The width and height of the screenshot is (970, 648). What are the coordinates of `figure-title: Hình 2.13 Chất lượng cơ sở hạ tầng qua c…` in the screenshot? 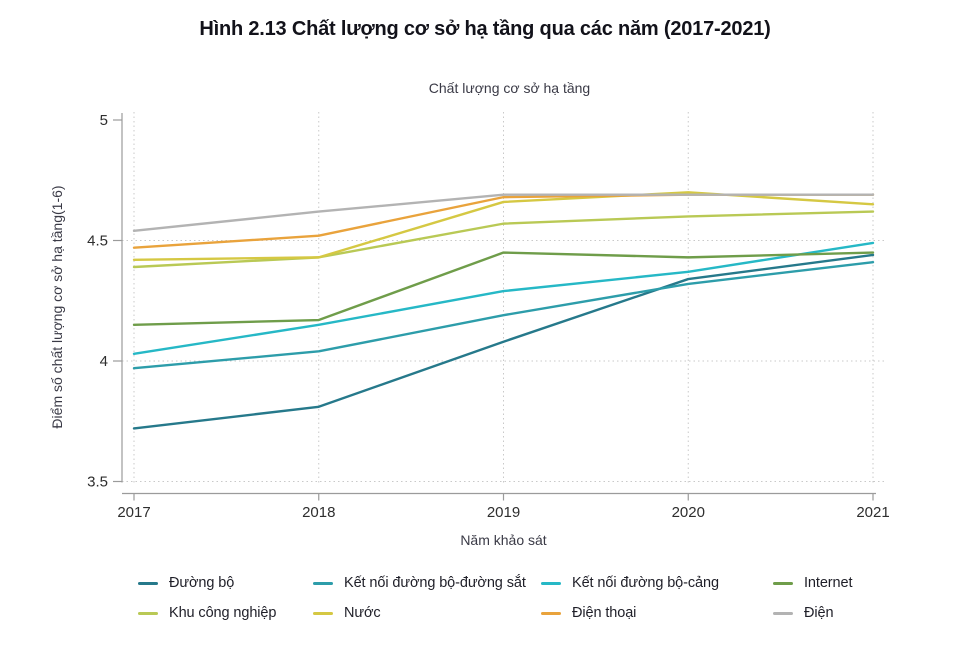 It's located at (485, 29).